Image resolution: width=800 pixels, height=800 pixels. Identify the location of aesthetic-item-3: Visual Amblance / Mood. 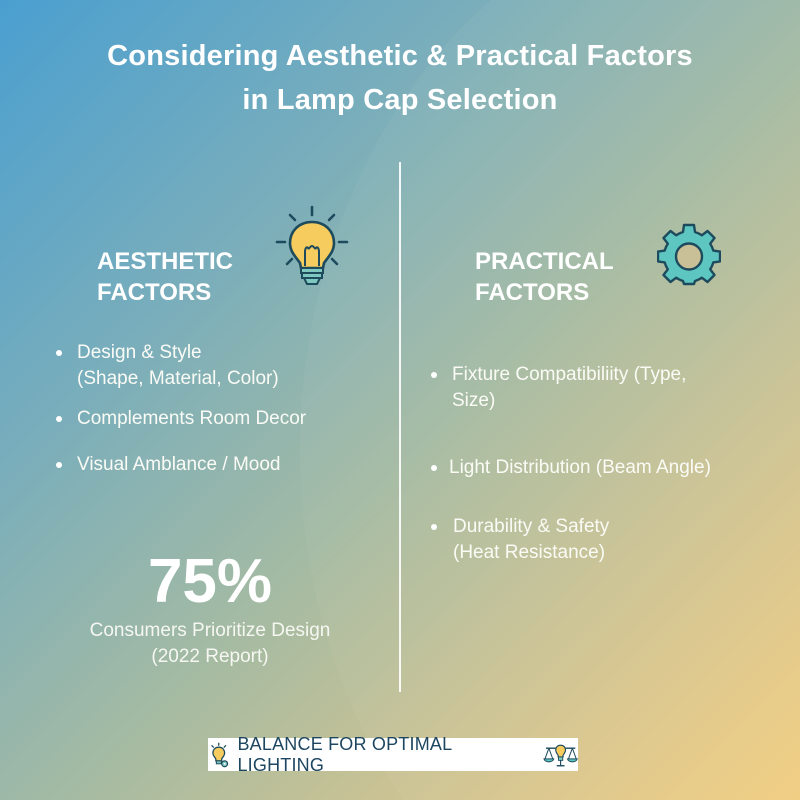
(216, 465).